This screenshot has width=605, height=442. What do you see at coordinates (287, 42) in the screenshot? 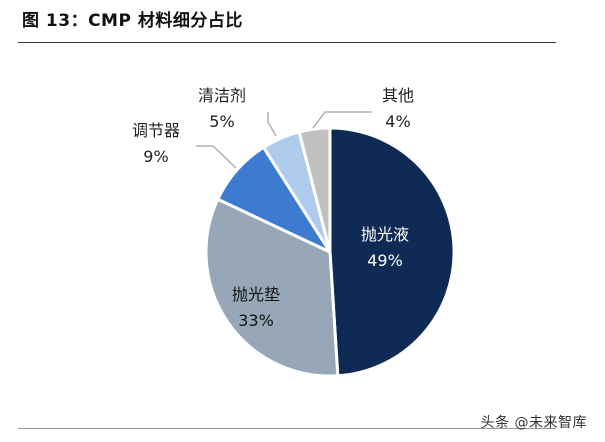
I see `top-rule` at bounding box center [287, 42].